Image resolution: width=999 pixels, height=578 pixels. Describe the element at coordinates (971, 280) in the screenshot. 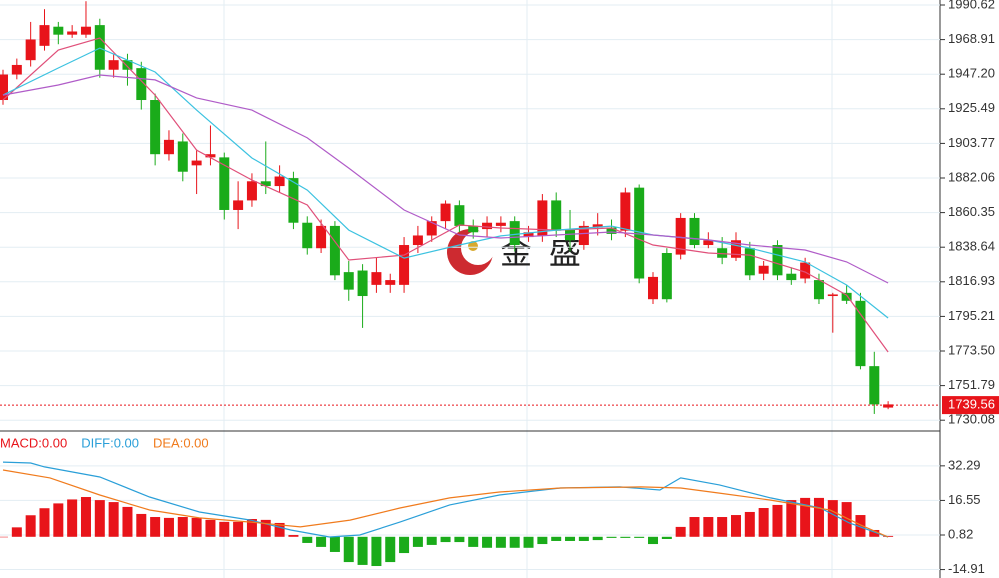

I see `y-tick-label: 1816.93` at that location.